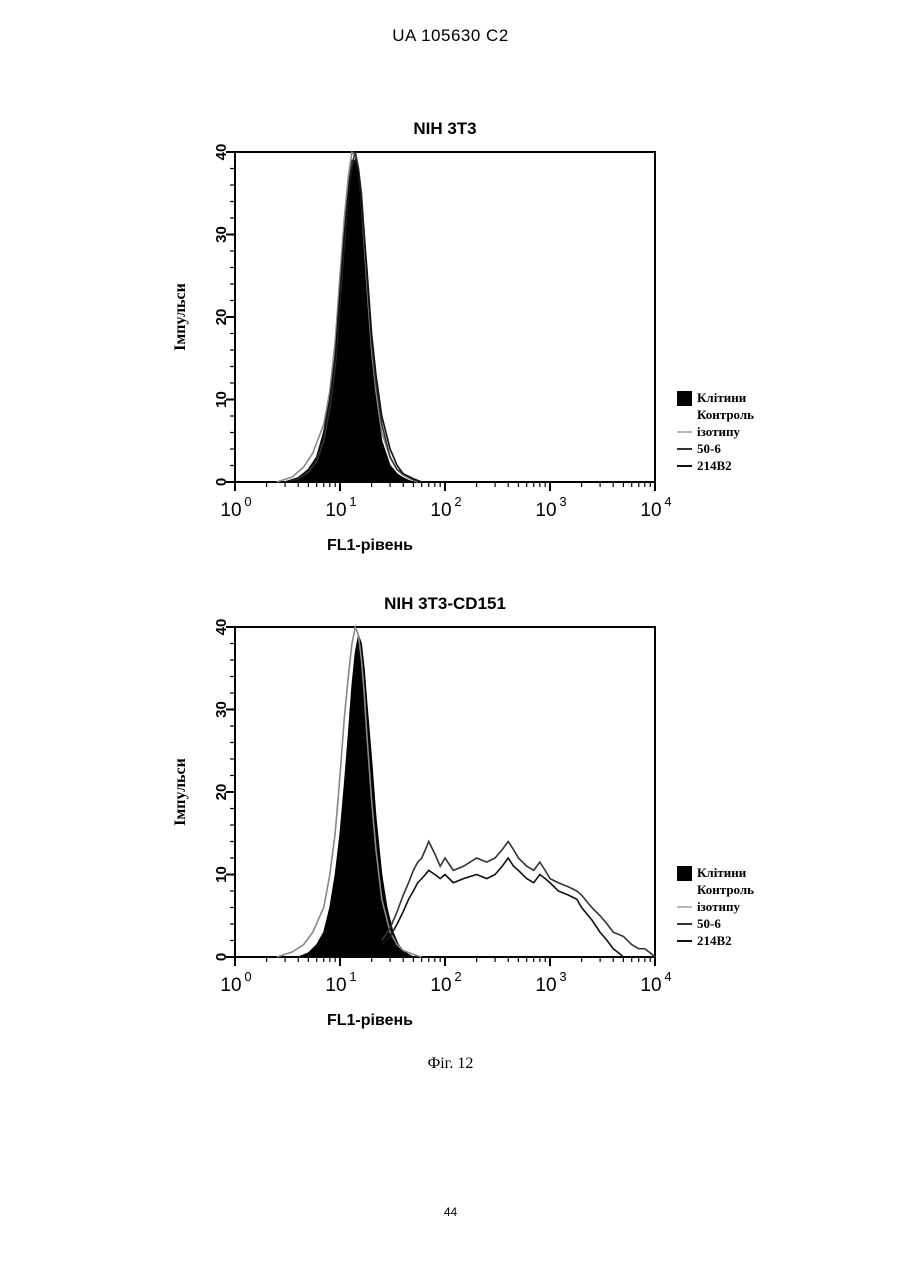 The image size is (901, 1273). I want to click on page-number: 44, so click(450, 1212).